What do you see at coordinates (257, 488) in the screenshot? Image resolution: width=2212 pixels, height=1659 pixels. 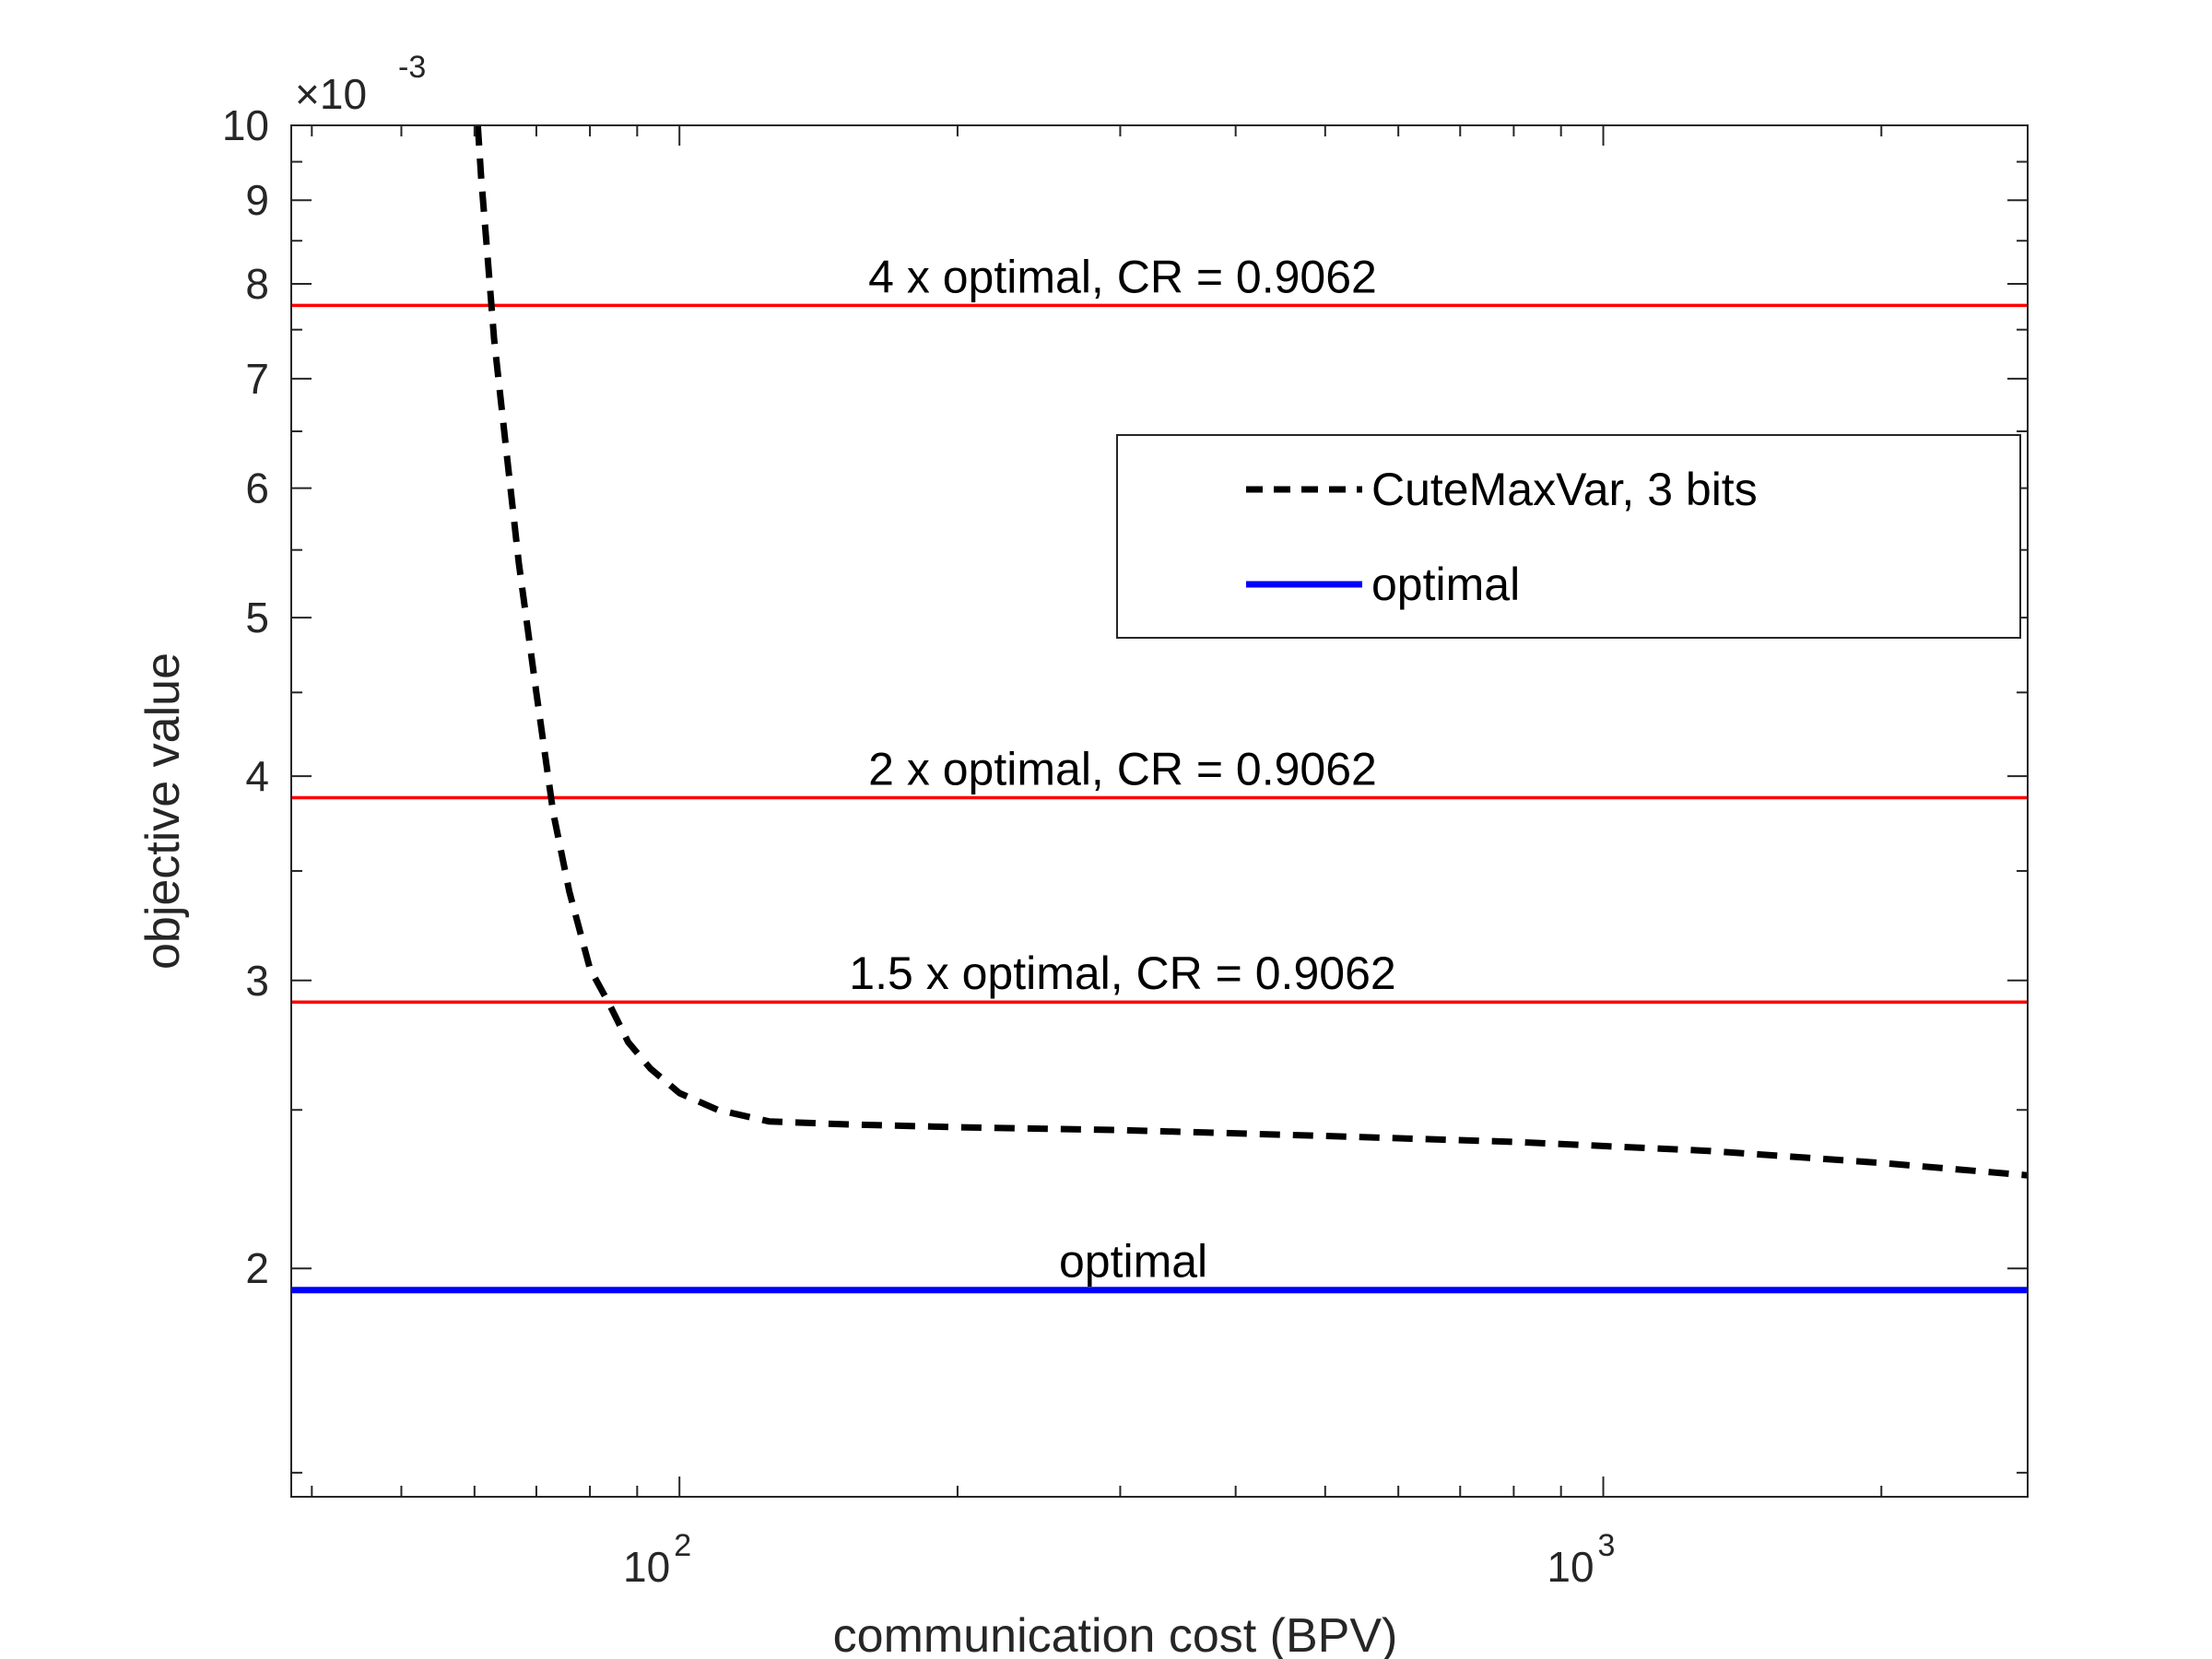 I see `y-tick-label: 6` at bounding box center [257, 488].